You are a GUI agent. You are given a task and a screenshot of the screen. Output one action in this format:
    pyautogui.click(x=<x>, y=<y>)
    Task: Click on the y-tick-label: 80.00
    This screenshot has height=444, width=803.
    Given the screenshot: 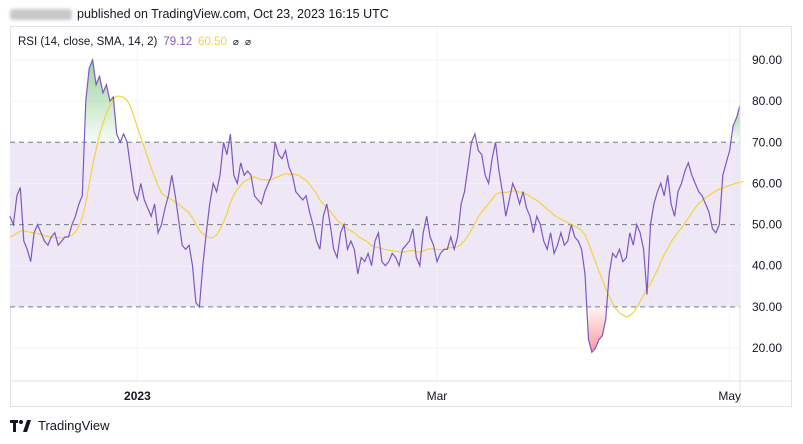 What is the action you would take?
    pyautogui.click(x=767, y=101)
    